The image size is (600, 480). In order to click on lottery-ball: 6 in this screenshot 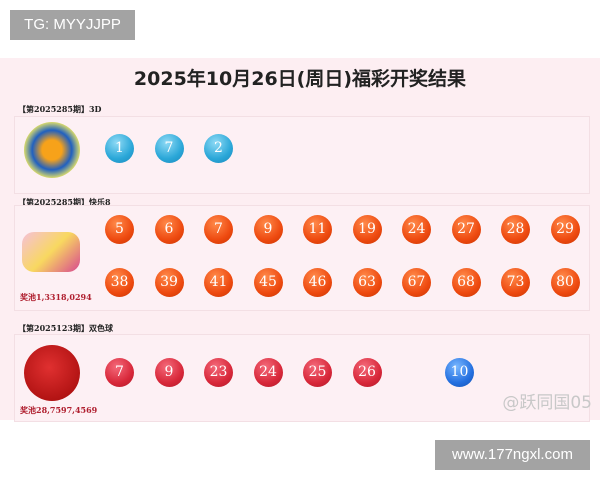, I will do `click(169, 229)`.